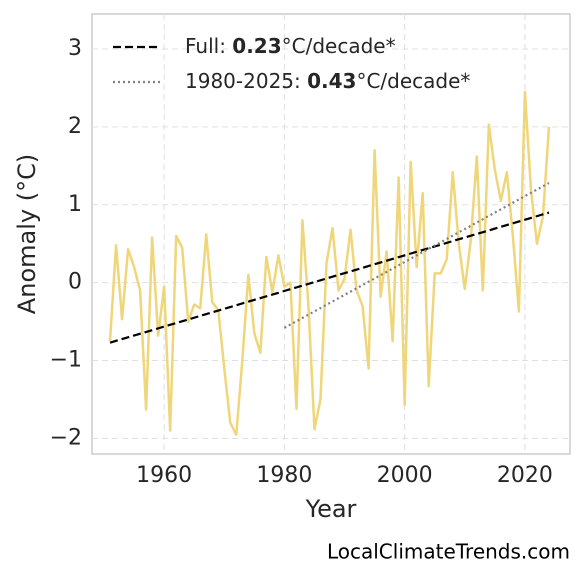 The image size is (585, 580). What do you see at coordinates (164, 475) in the screenshot?
I see `x-tick-label: 1960` at bounding box center [164, 475].